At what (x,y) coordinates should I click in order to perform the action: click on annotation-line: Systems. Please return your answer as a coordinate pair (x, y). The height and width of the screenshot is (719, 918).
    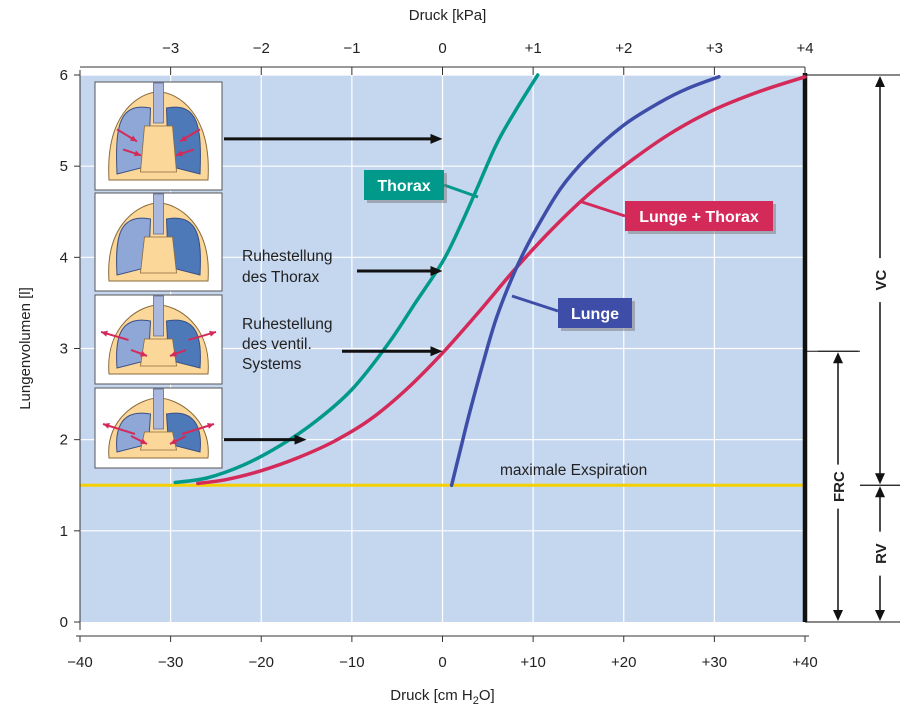
    Looking at the image, I should click on (272, 364).